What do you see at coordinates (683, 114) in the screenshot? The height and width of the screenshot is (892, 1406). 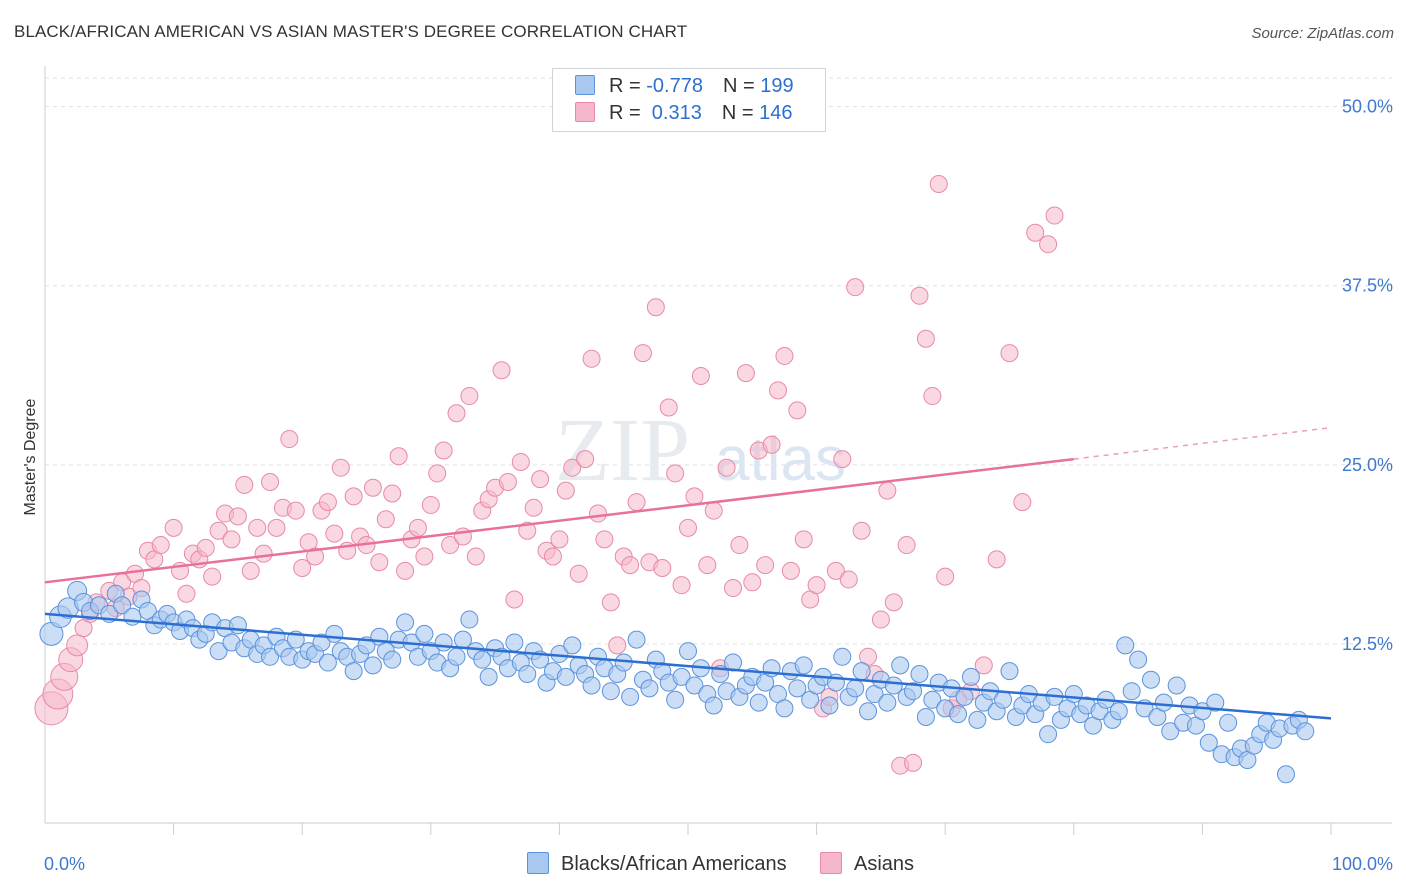 I see `legend-row-asians: R = 0.313 N = 146` at bounding box center [683, 114].